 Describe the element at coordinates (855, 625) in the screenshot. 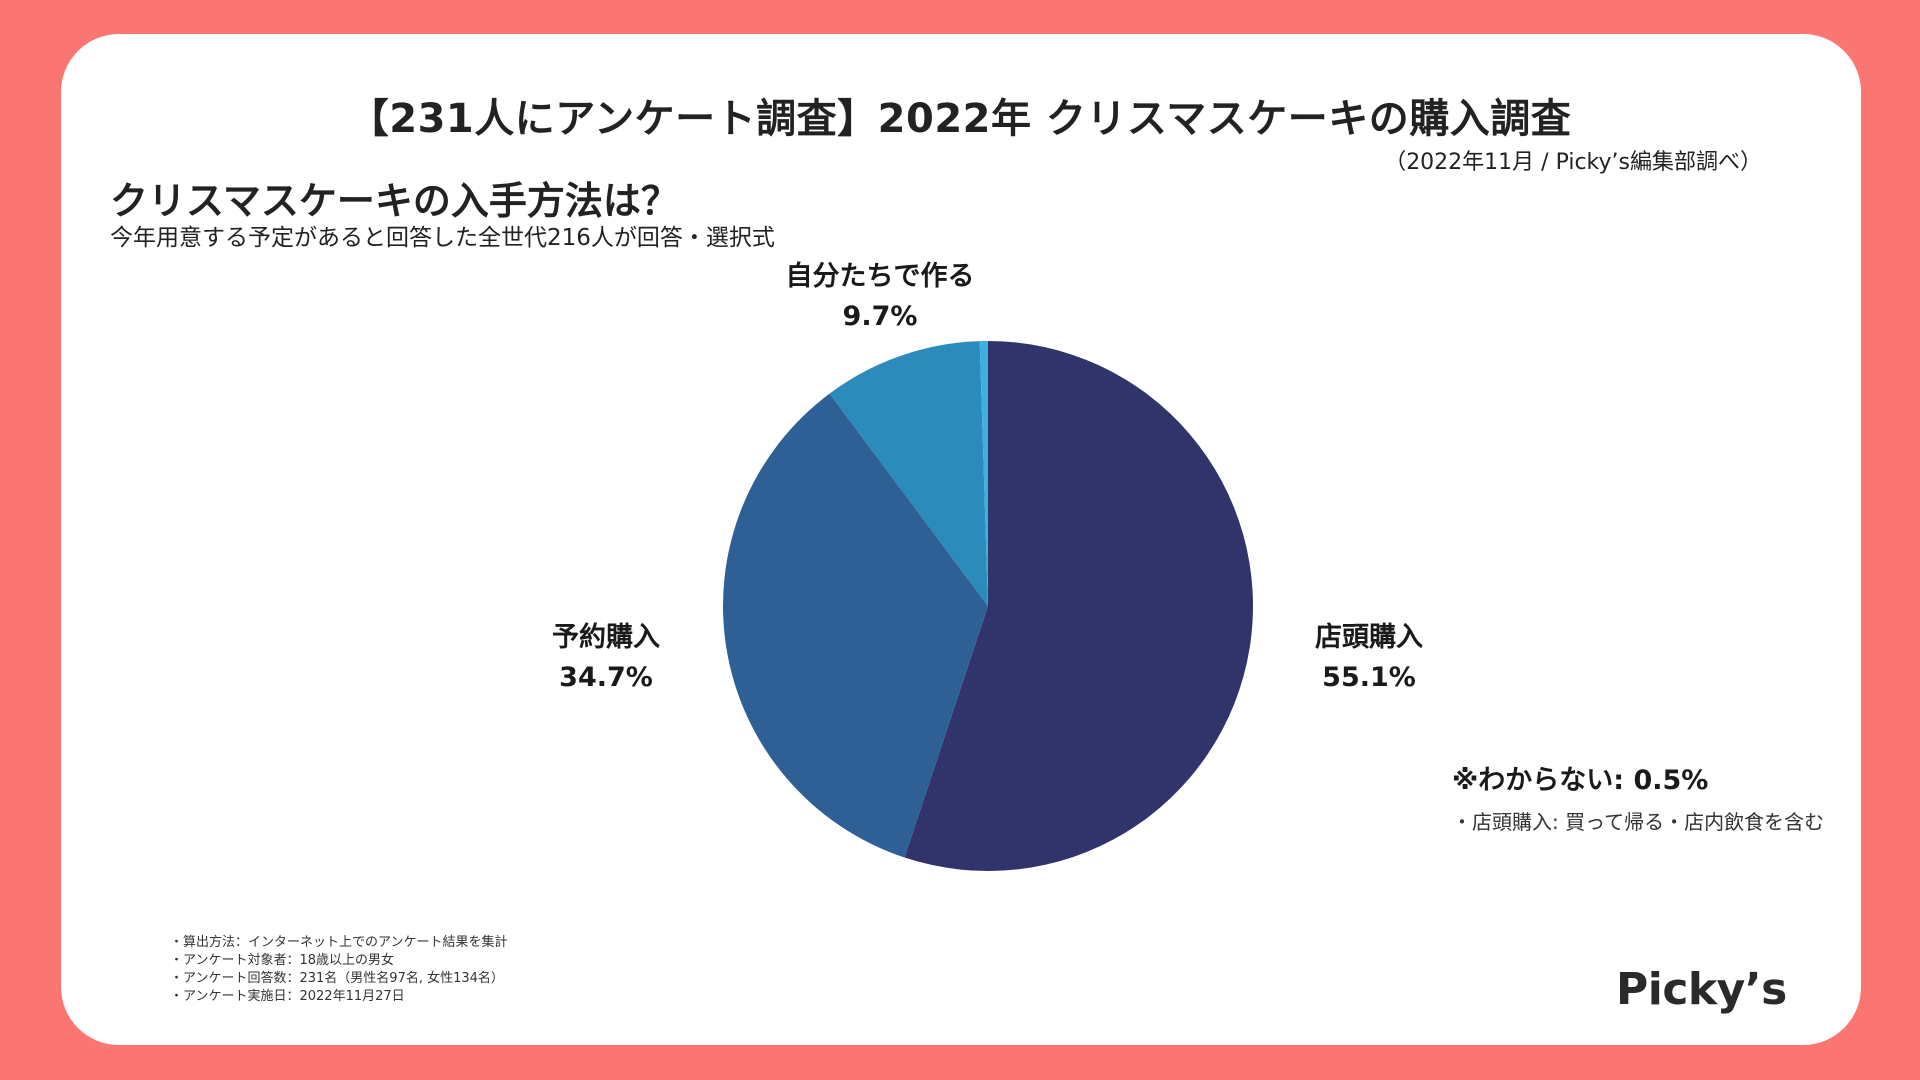

I see `pie-slice-reserve` at that location.